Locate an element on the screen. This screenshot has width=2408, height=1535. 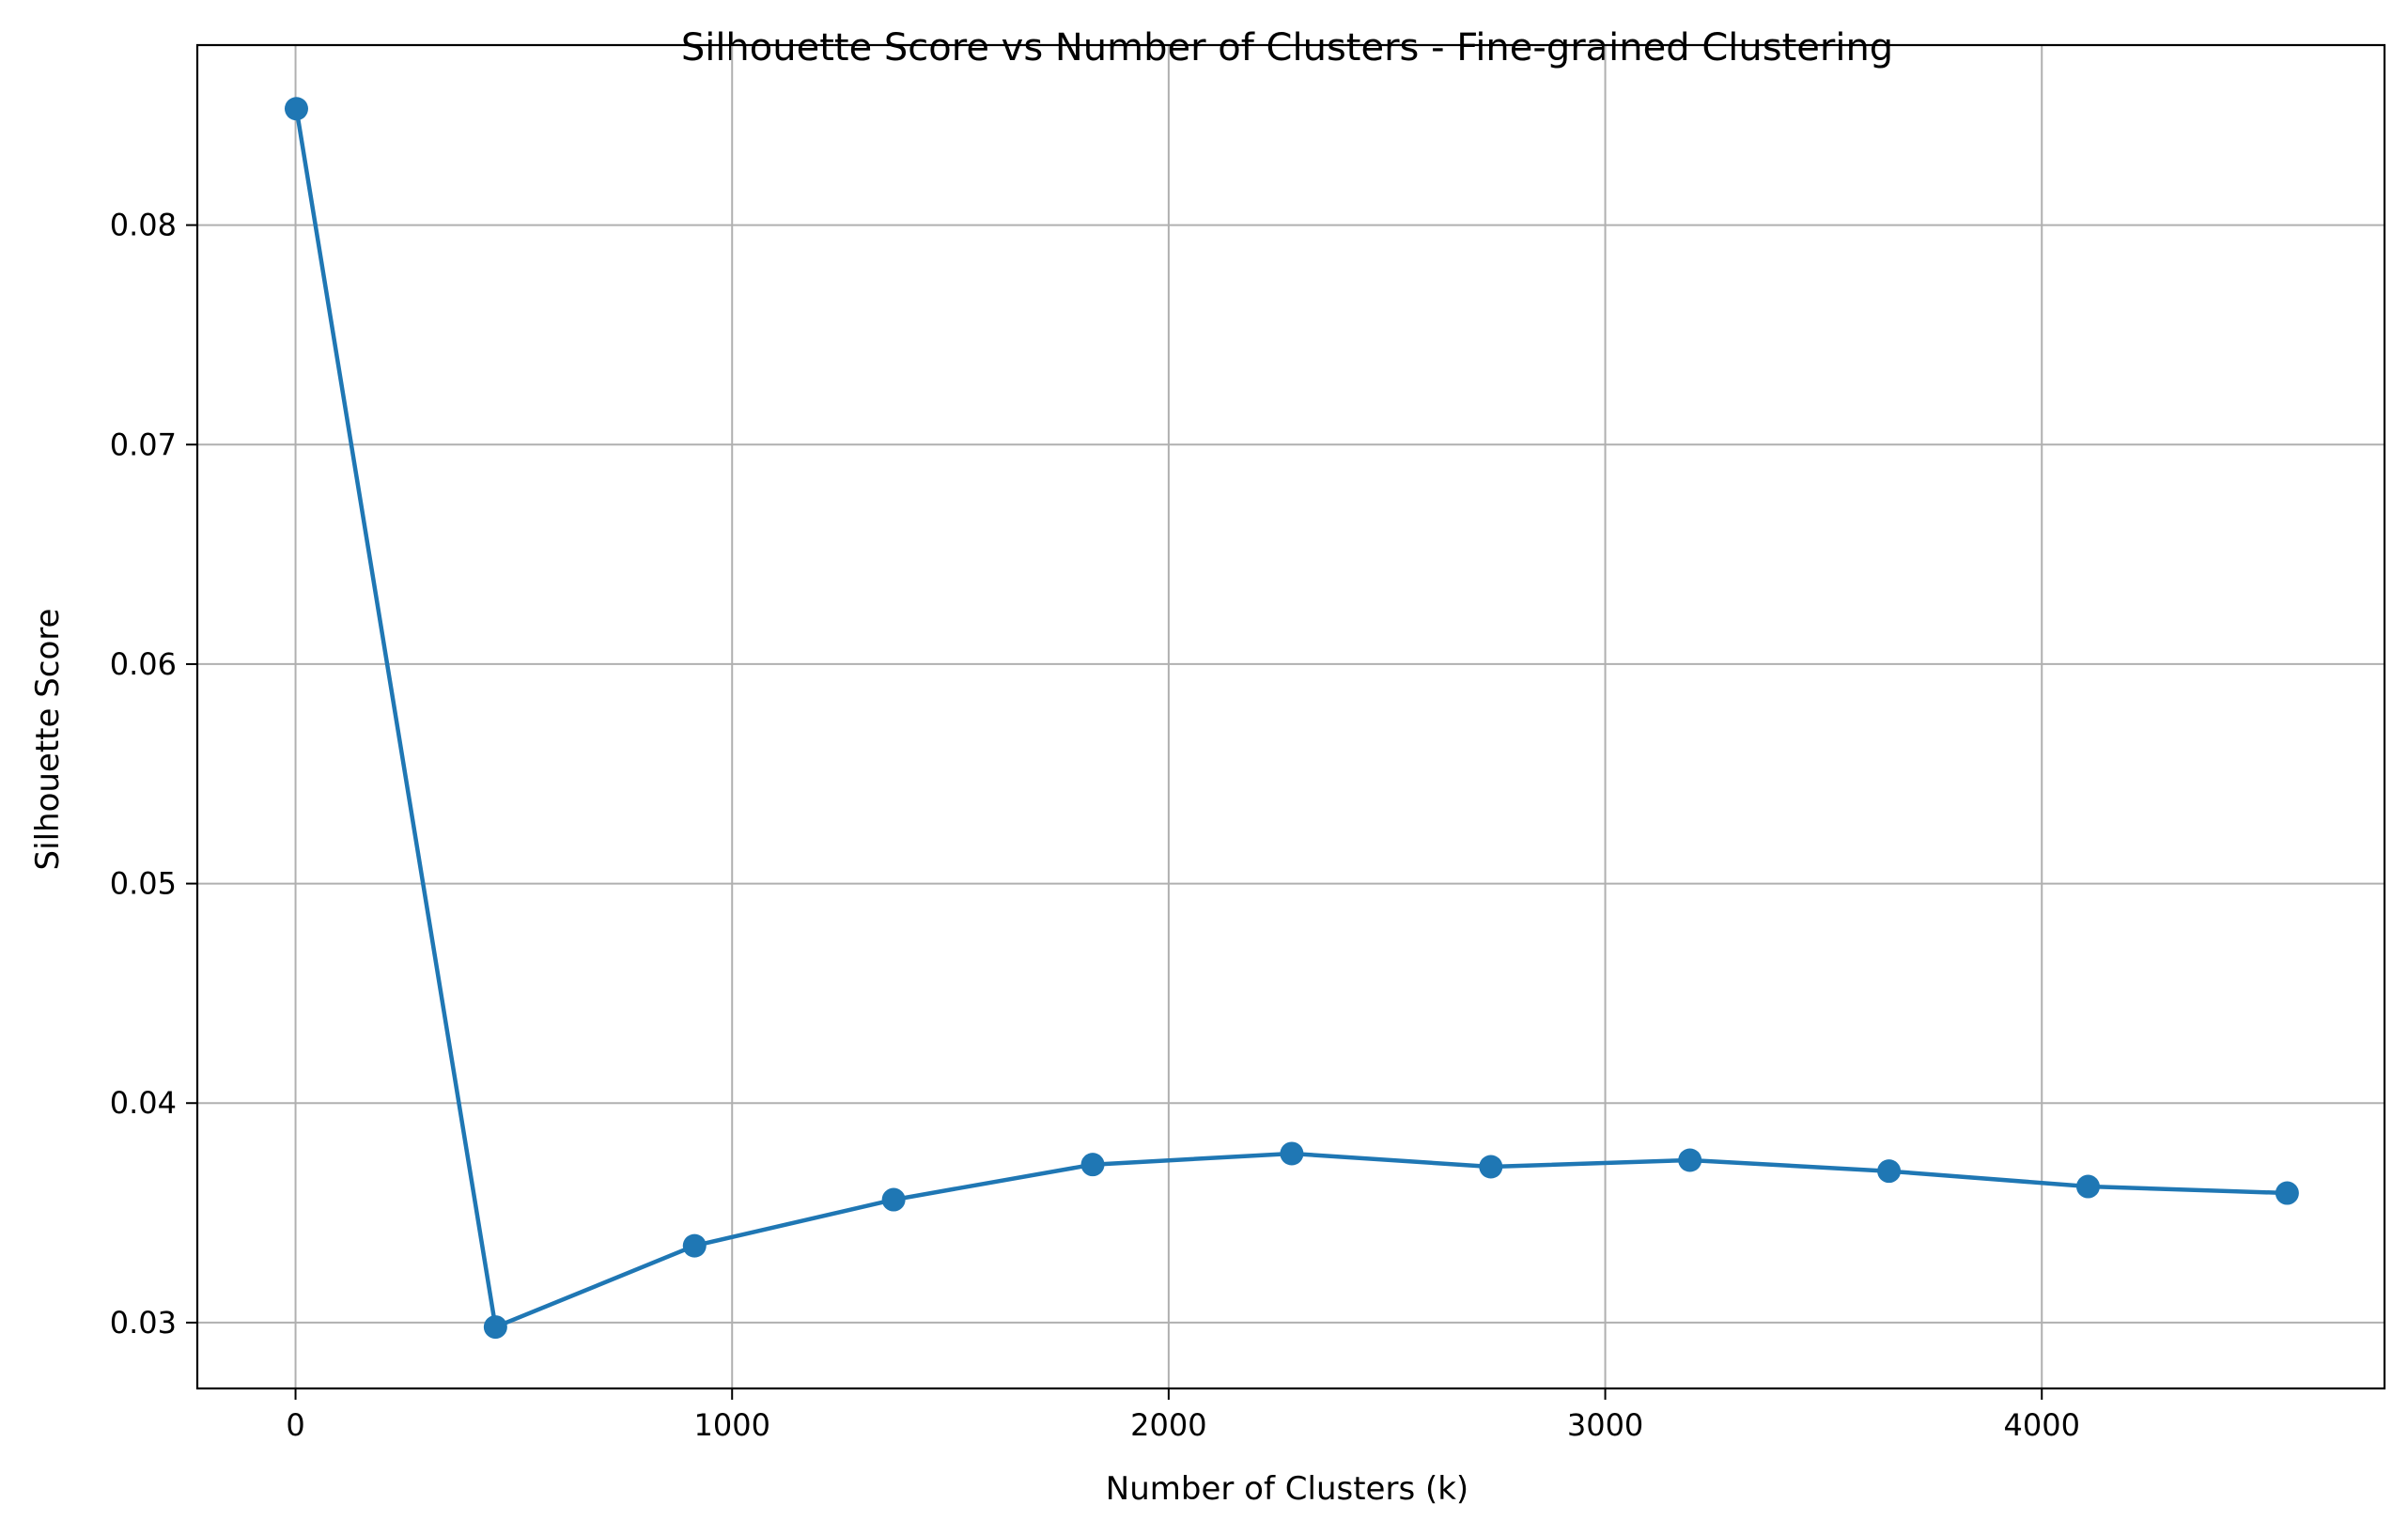
y-axis-label: Silhouette Score is located at coordinates (48, 740).